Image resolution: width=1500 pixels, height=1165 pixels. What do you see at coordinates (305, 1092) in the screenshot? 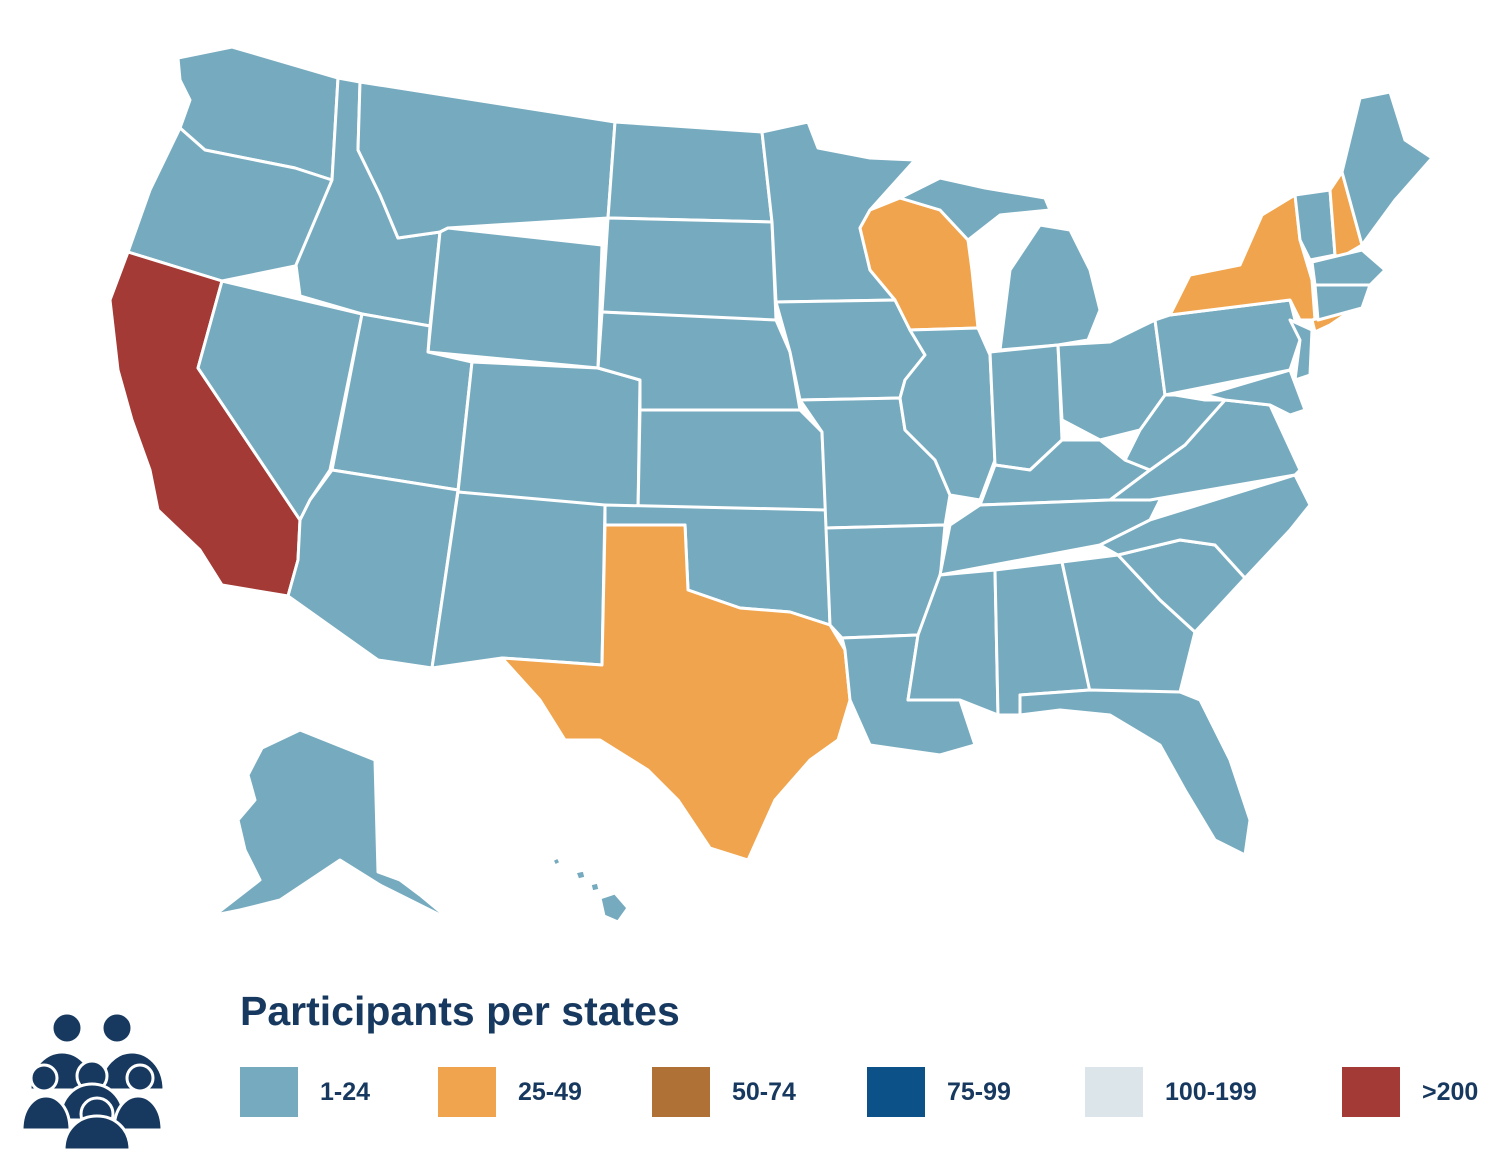
I see `legend-item-1-24: 1-24` at bounding box center [305, 1092].